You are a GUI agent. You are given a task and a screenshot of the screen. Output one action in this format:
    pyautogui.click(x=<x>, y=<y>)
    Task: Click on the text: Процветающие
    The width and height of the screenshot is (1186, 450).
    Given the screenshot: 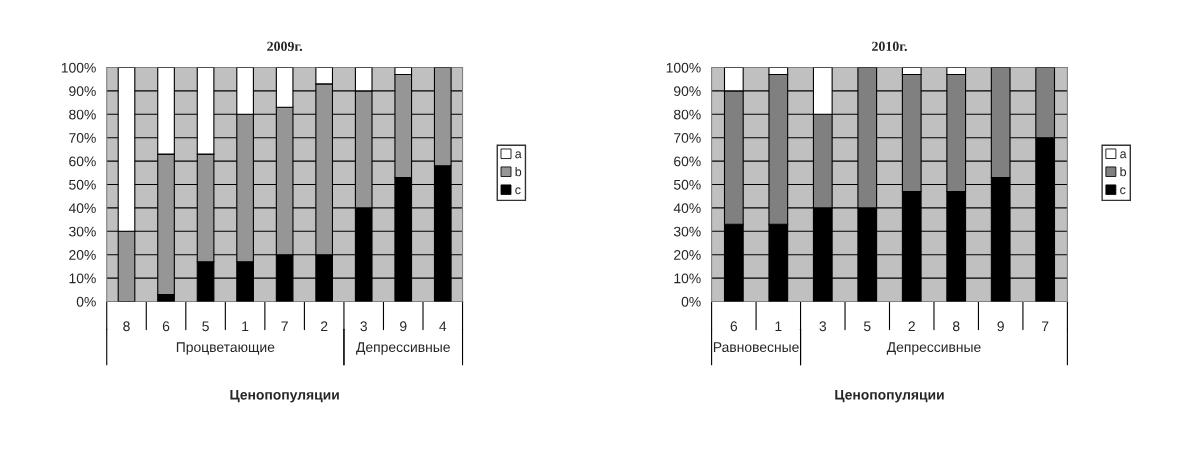 What is the action you would take?
    pyautogui.click(x=225, y=348)
    